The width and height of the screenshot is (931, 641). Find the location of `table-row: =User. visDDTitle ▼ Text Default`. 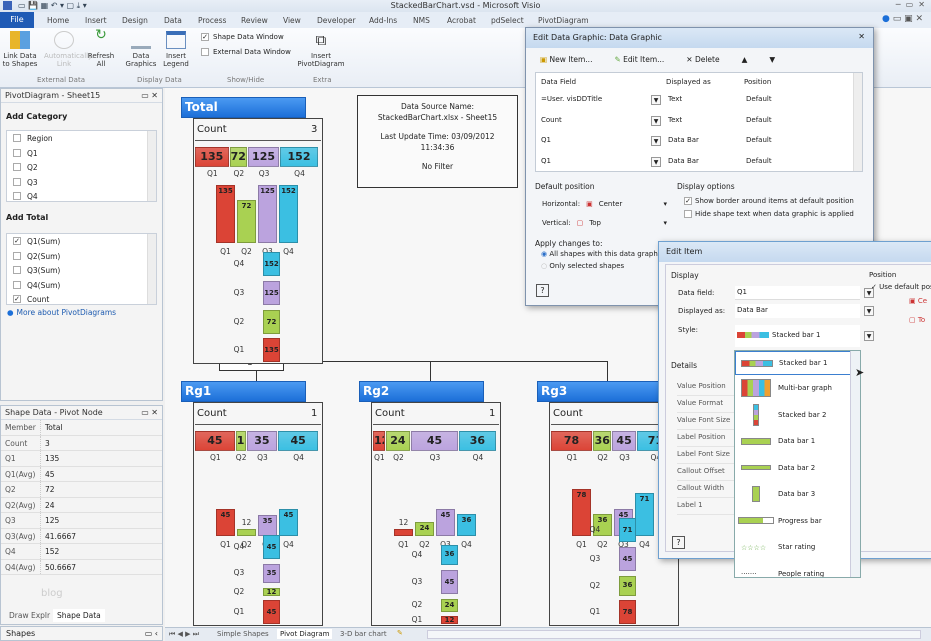

table-row: =User. visDDTitle ▼ Text Default is located at coordinates (699, 101).